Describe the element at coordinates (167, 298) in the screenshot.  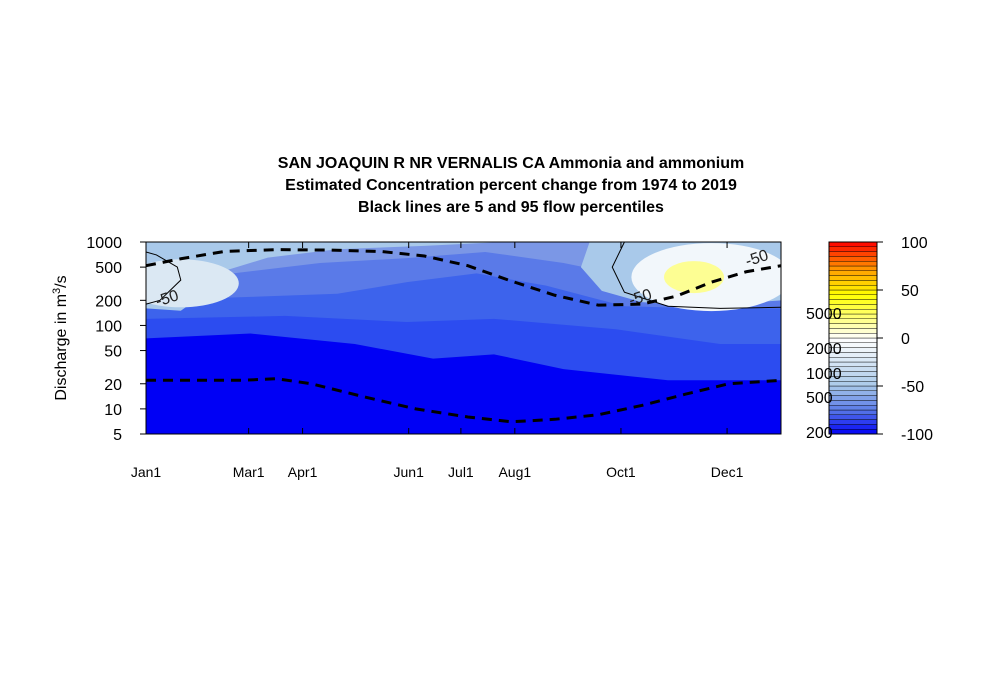
I see `contour-label-1: -50` at that location.